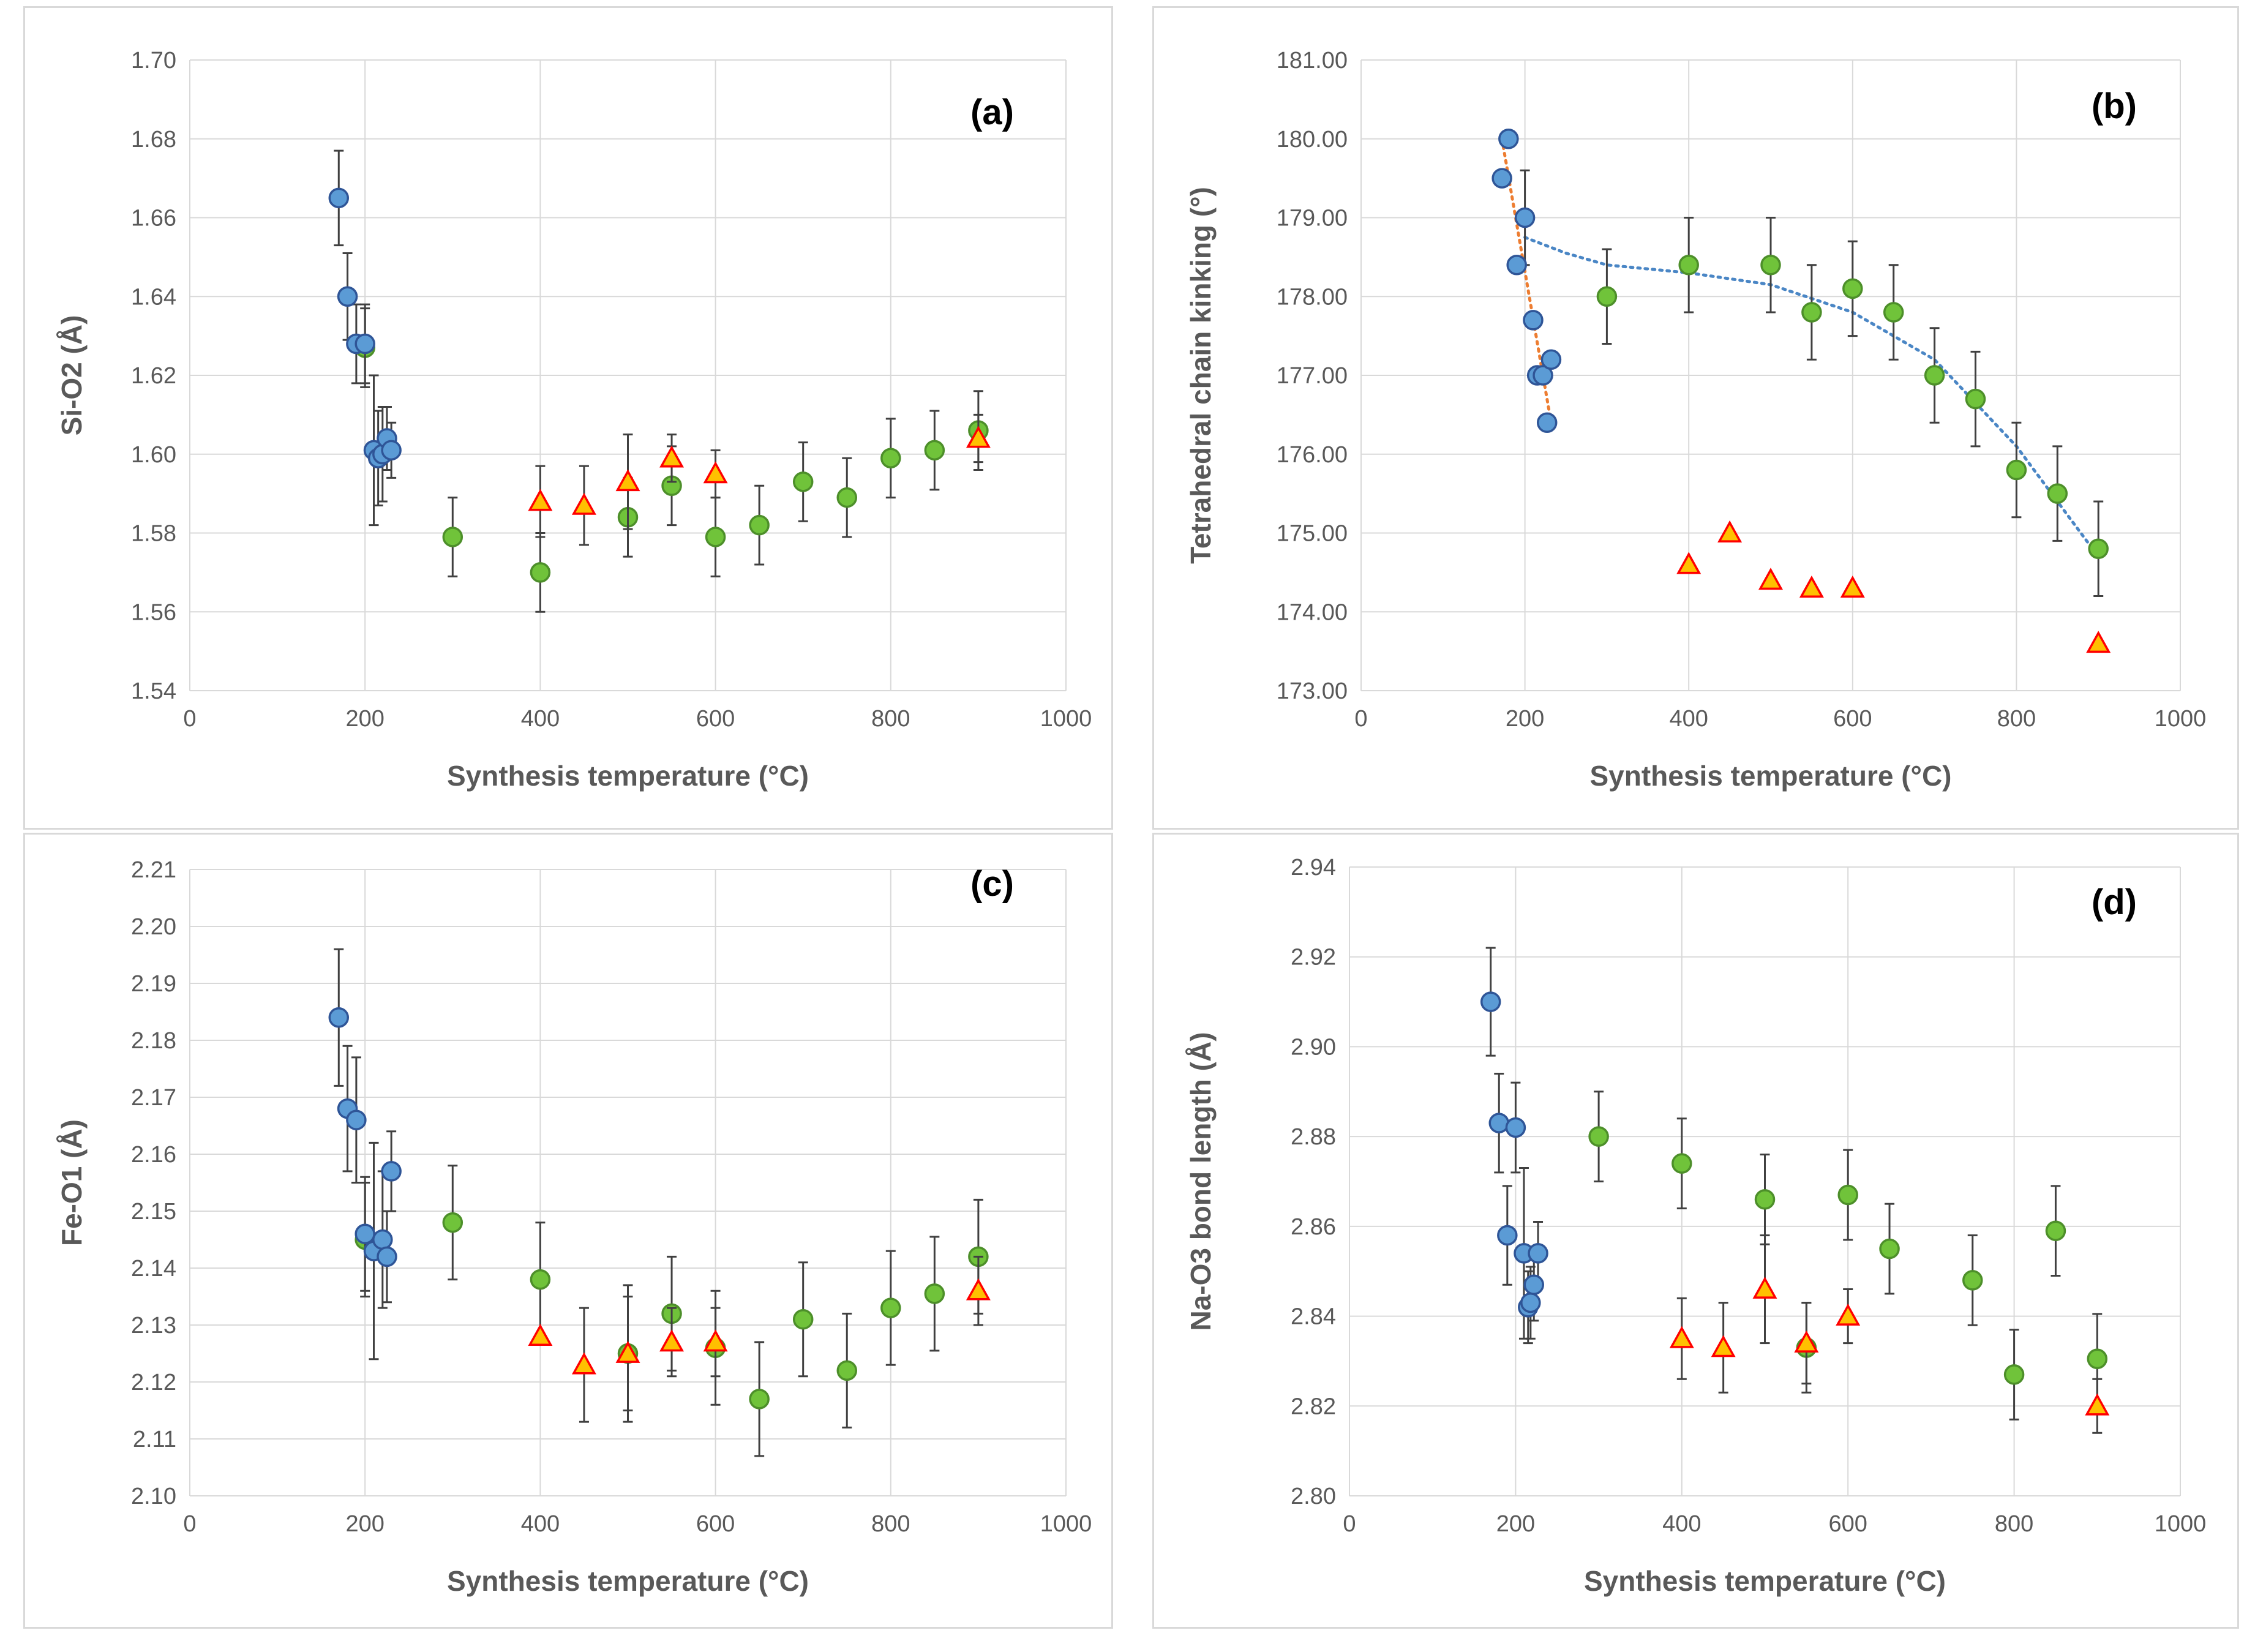 This screenshot has height=1652, width=2255. What do you see at coordinates (153, 139) in the screenshot?
I see `y-tick-label: 1.68` at bounding box center [153, 139].